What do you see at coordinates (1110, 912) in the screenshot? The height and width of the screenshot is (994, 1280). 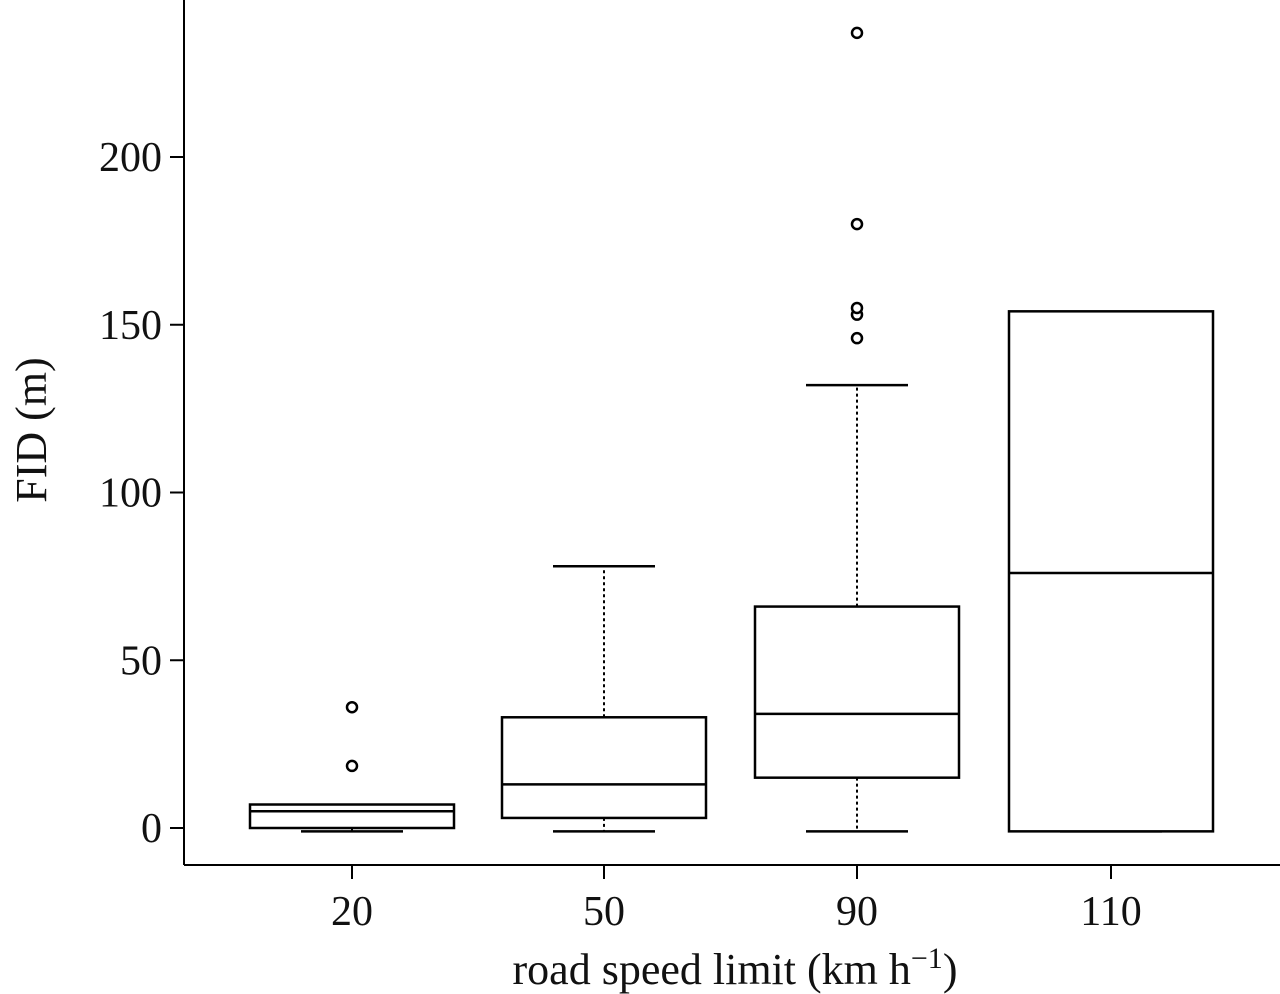 I see `x-tick-label-110: 110` at bounding box center [1110, 912].